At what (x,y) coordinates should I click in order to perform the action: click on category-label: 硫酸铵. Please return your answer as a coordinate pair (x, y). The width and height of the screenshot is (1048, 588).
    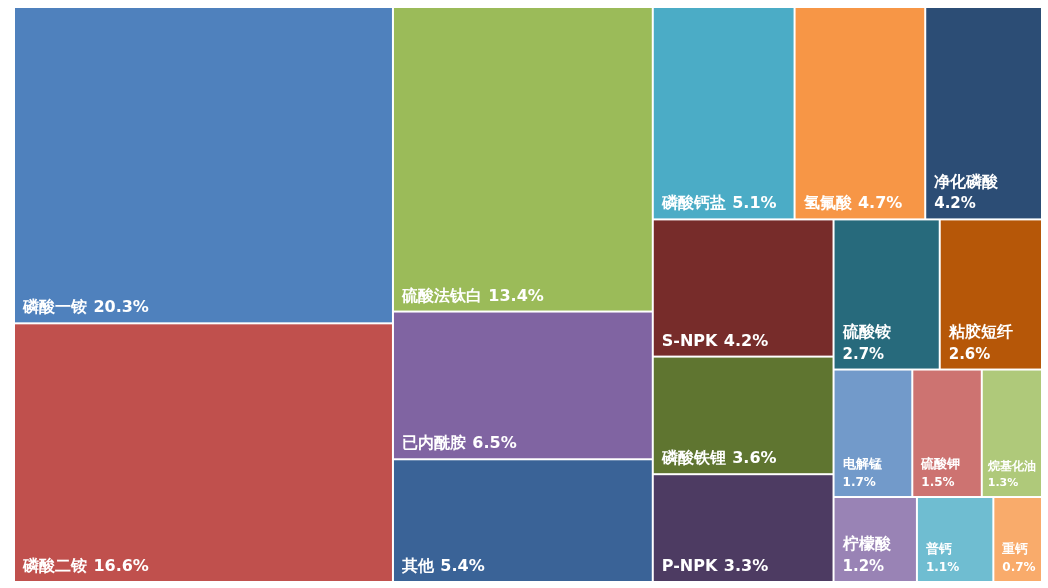
    Looking at the image, I should click on (866, 331).